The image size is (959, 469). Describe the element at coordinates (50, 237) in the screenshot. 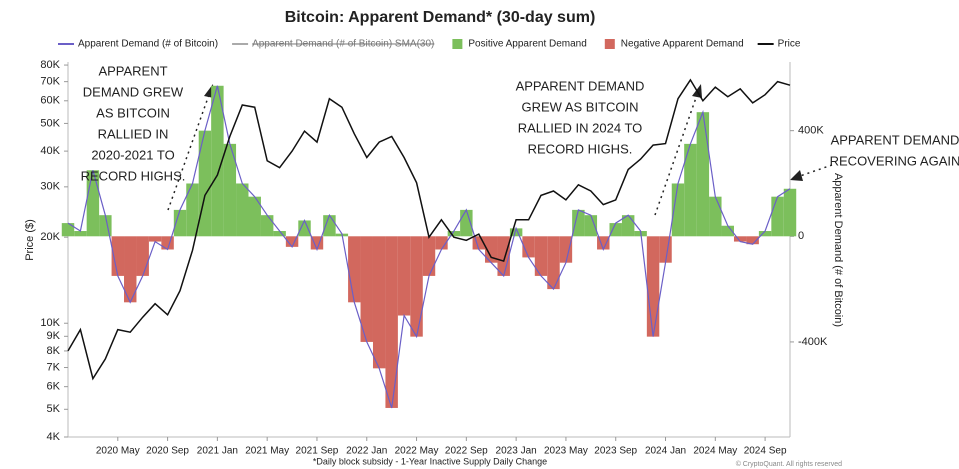

I see `y-tick-label: 20K` at that location.